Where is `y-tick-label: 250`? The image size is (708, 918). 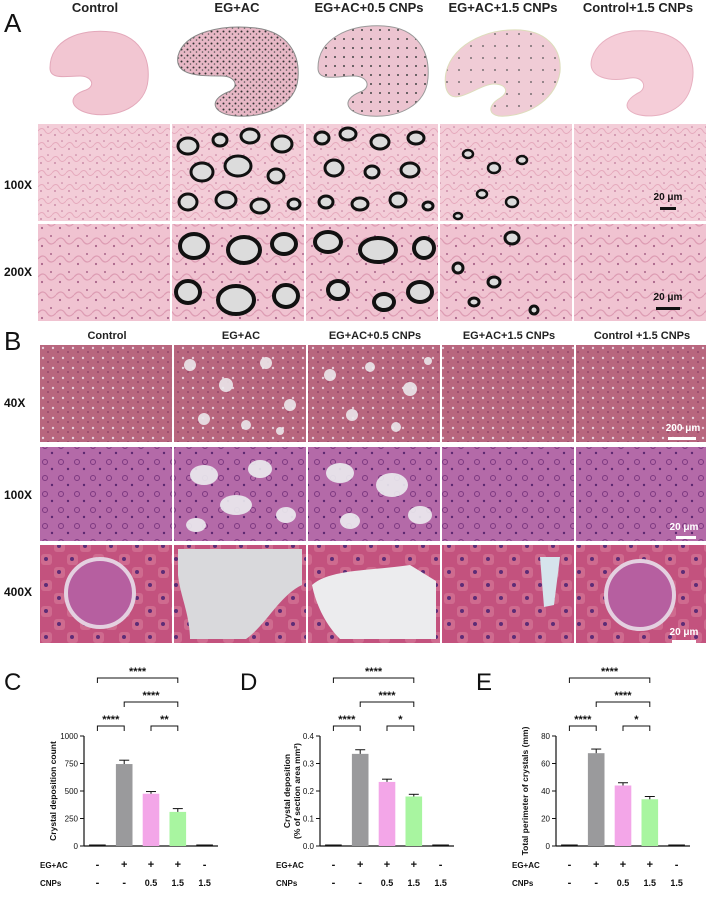 y-tick-label: 250 is located at coordinates (72, 819).